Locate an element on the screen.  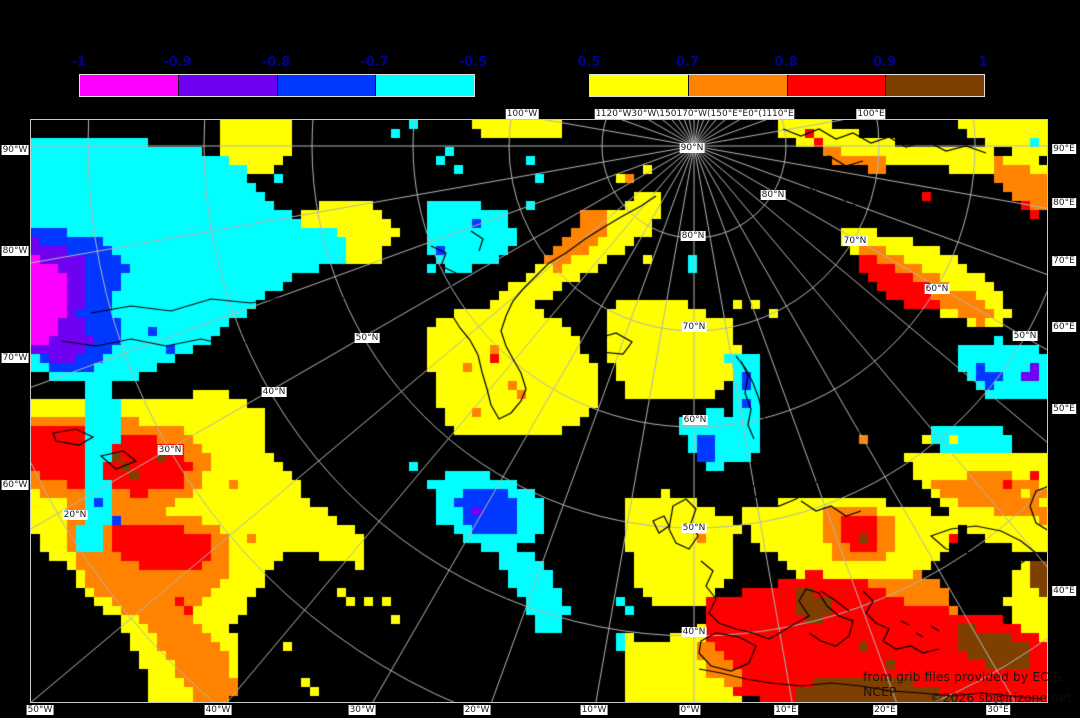
bottom-longitude-label: 30°E is located at coordinates (998, 710).